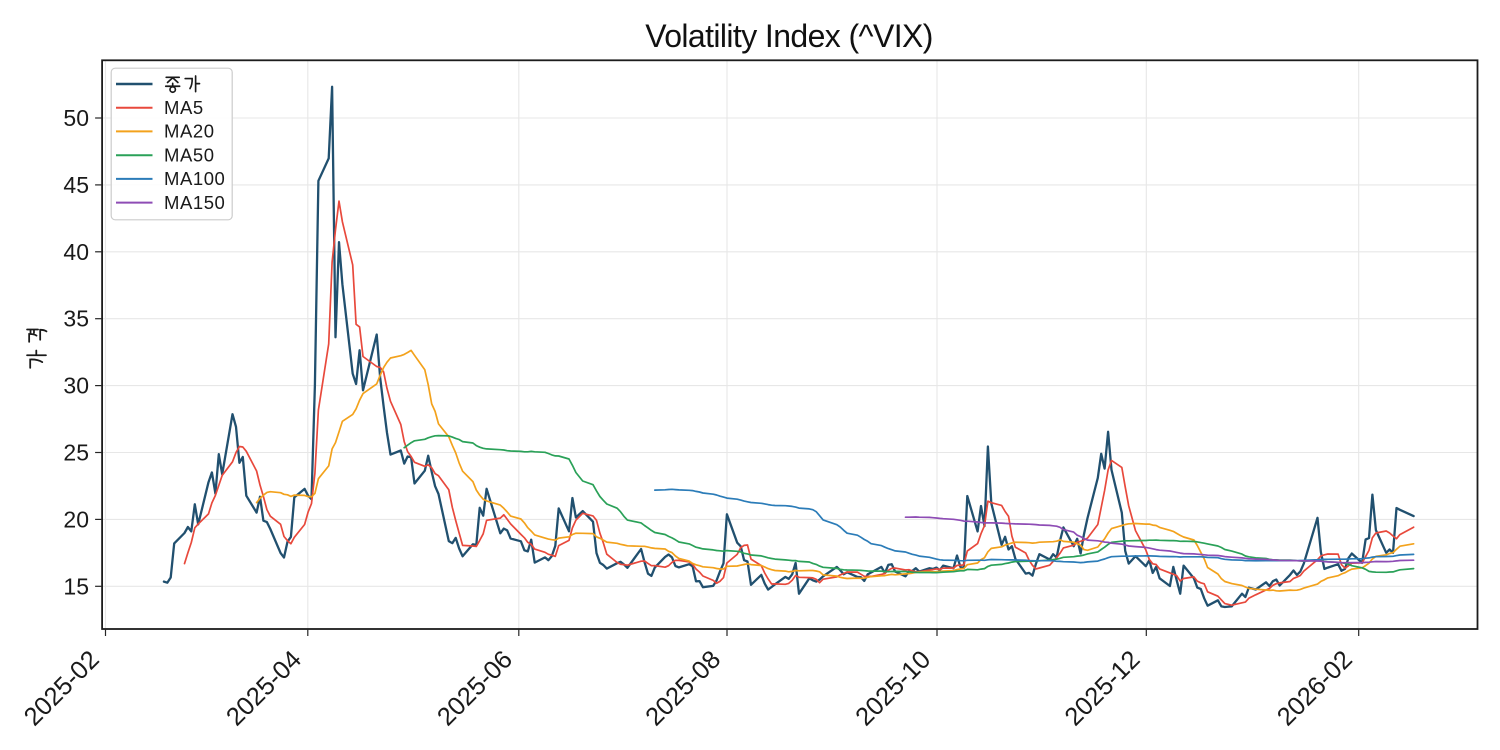 The width and height of the screenshot is (1500, 750). What do you see at coordinates (194, 178) in the screenshot?
I see `svg-text: MA100` at bounding box center [194, 178].